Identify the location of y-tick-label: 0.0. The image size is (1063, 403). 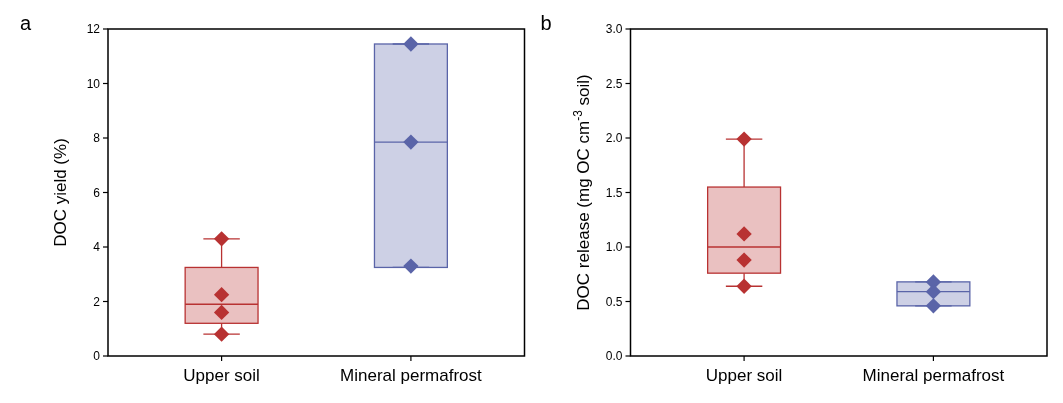
(614, 356).